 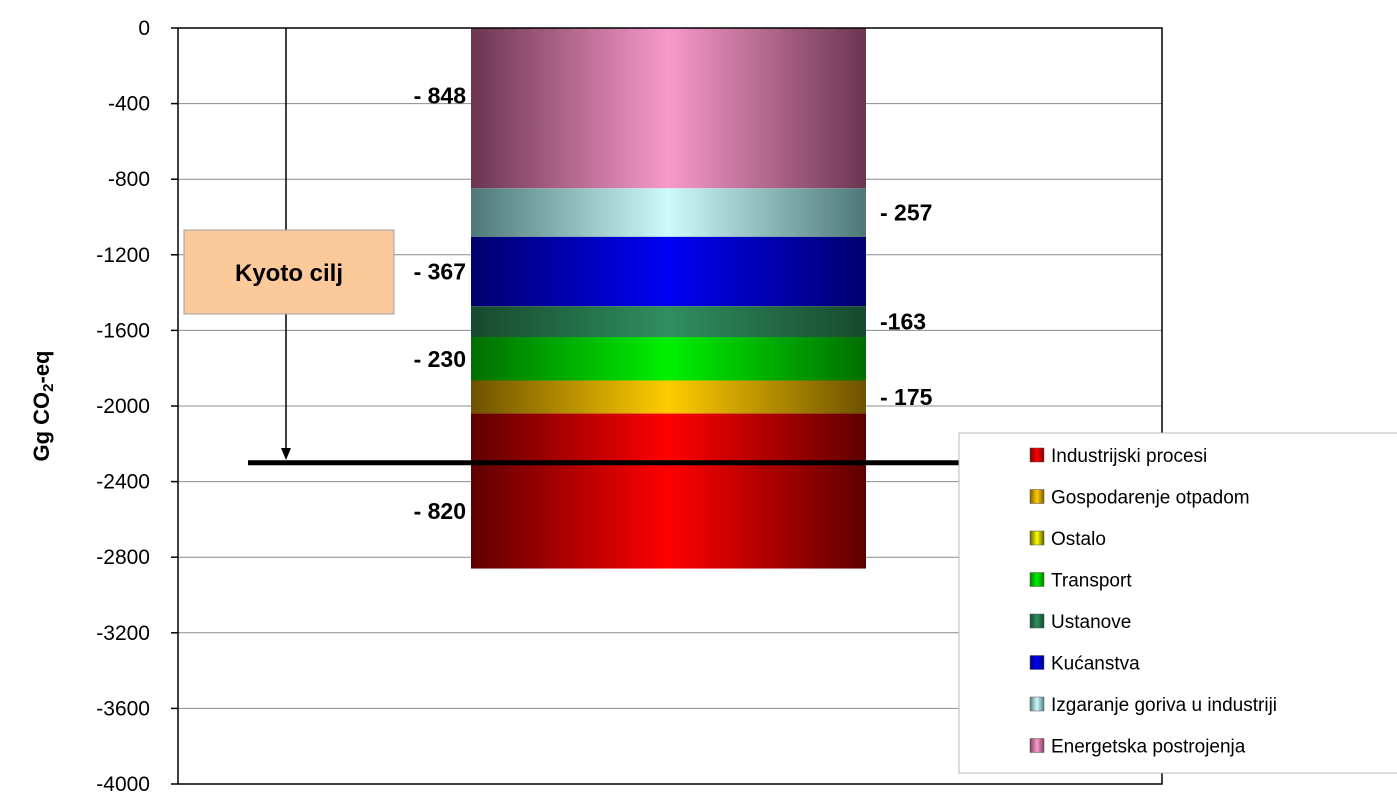 I want to click on kyoto-arrow-head, so click(x=286, y=454).